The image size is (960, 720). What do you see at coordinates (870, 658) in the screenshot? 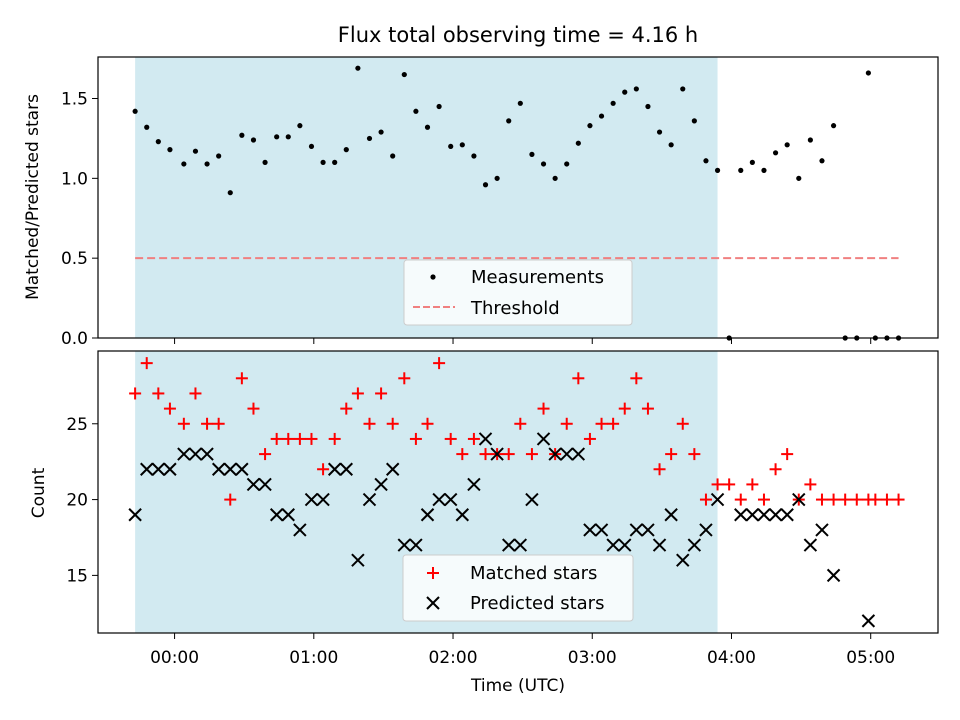
I see `x-tick-label: 05:00` at bounding box center [870, 658].